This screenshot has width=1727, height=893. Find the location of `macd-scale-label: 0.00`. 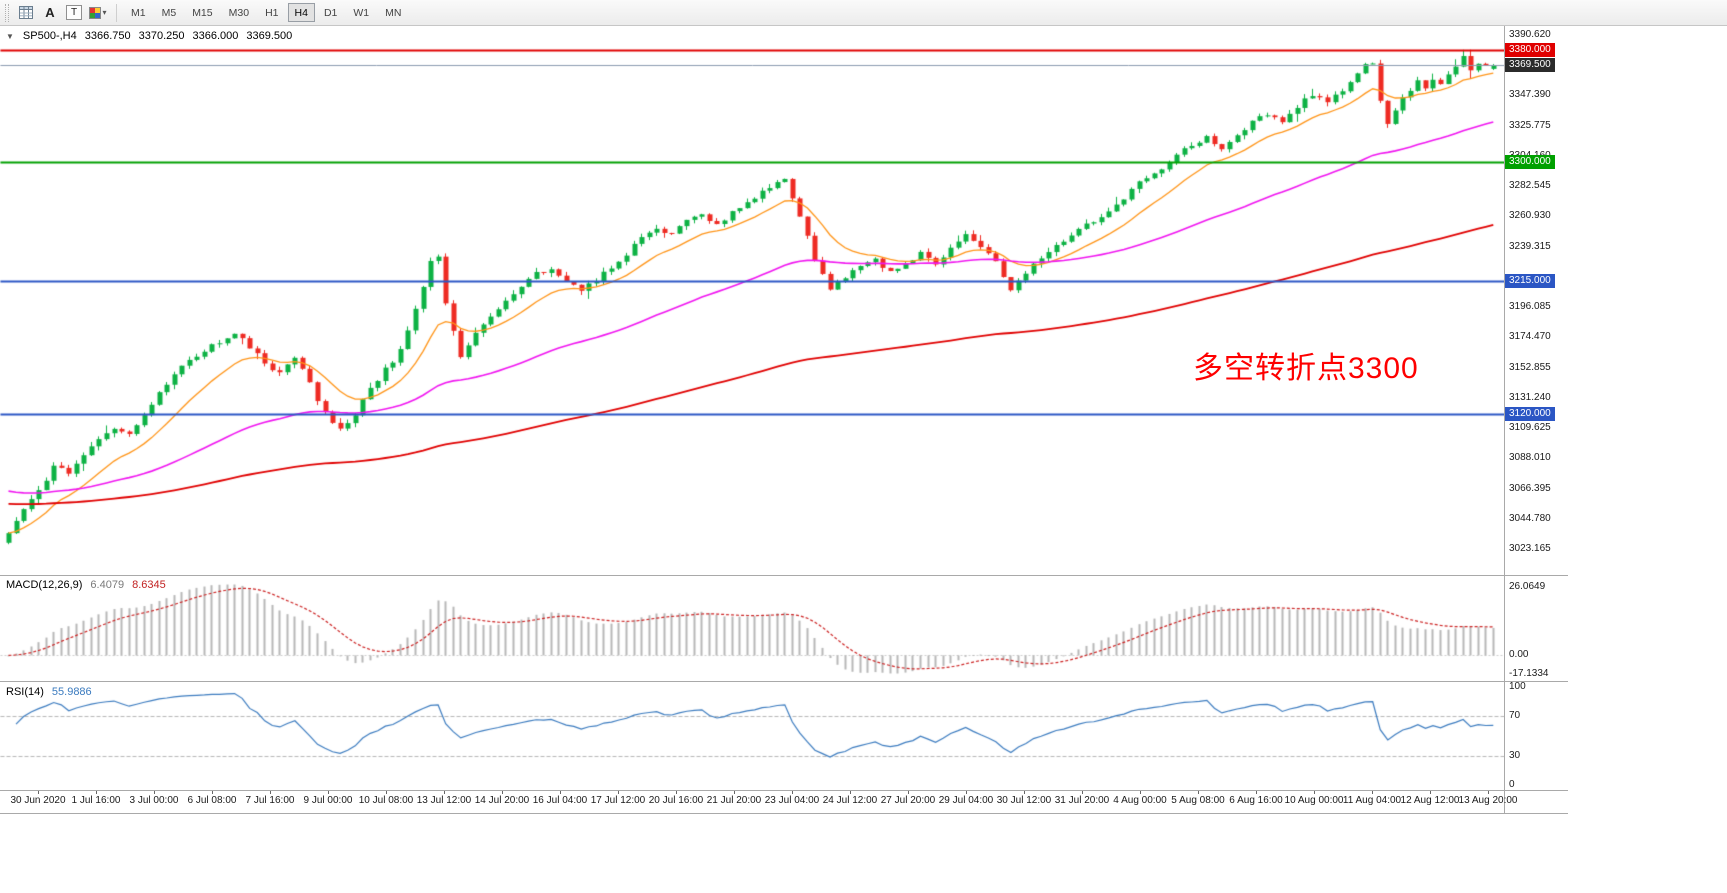

macd-scale-label: 0.00 is located at coordinates (1519, 654).